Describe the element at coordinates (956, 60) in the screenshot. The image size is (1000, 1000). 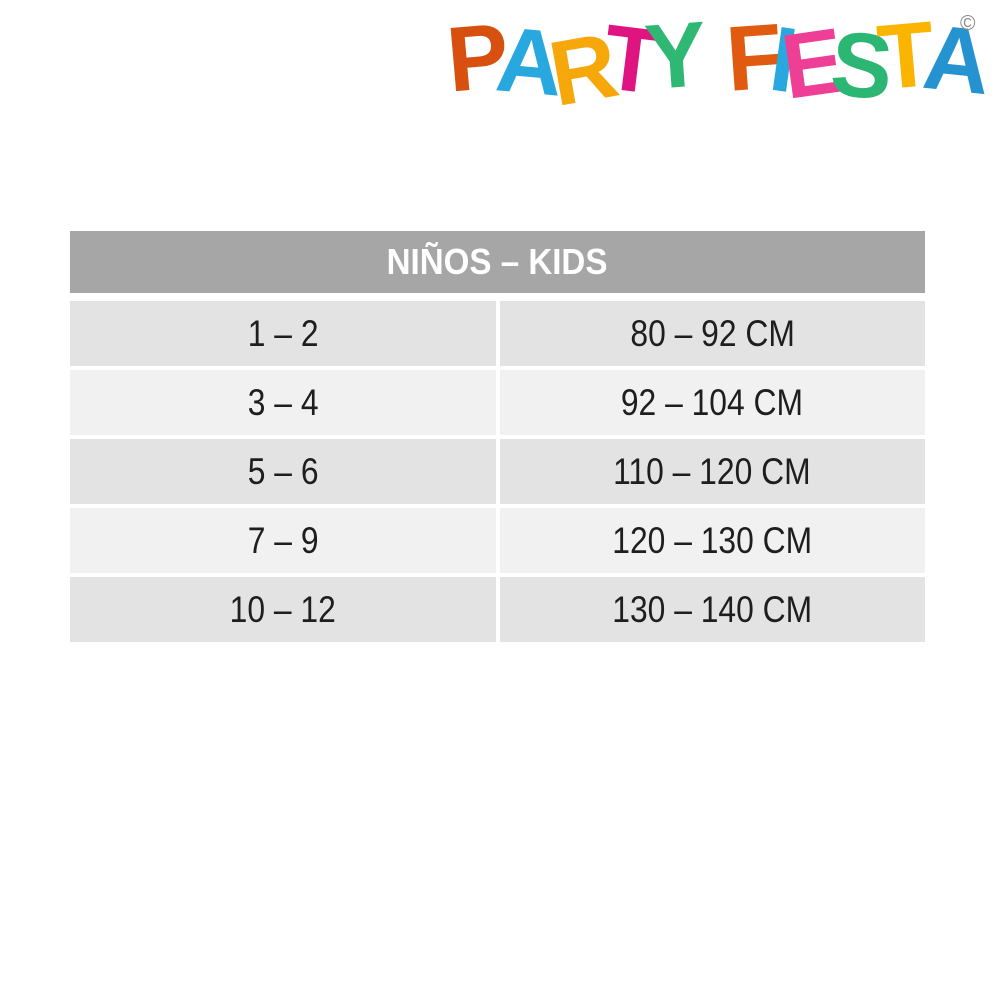
I see `logo-letter-a-10: A` at that location.